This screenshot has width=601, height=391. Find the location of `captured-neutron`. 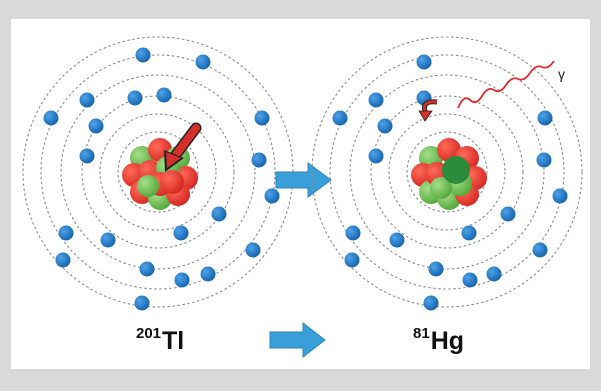

captured-neutron is located at coordinates (456, 170).